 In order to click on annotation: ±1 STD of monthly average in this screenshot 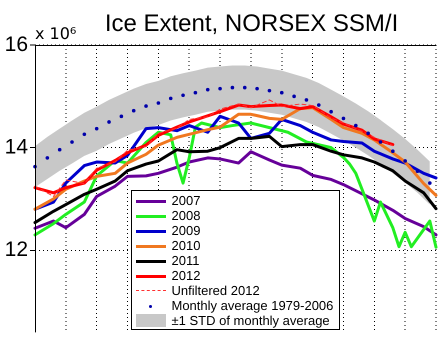, I will do `click(251, 320)`.